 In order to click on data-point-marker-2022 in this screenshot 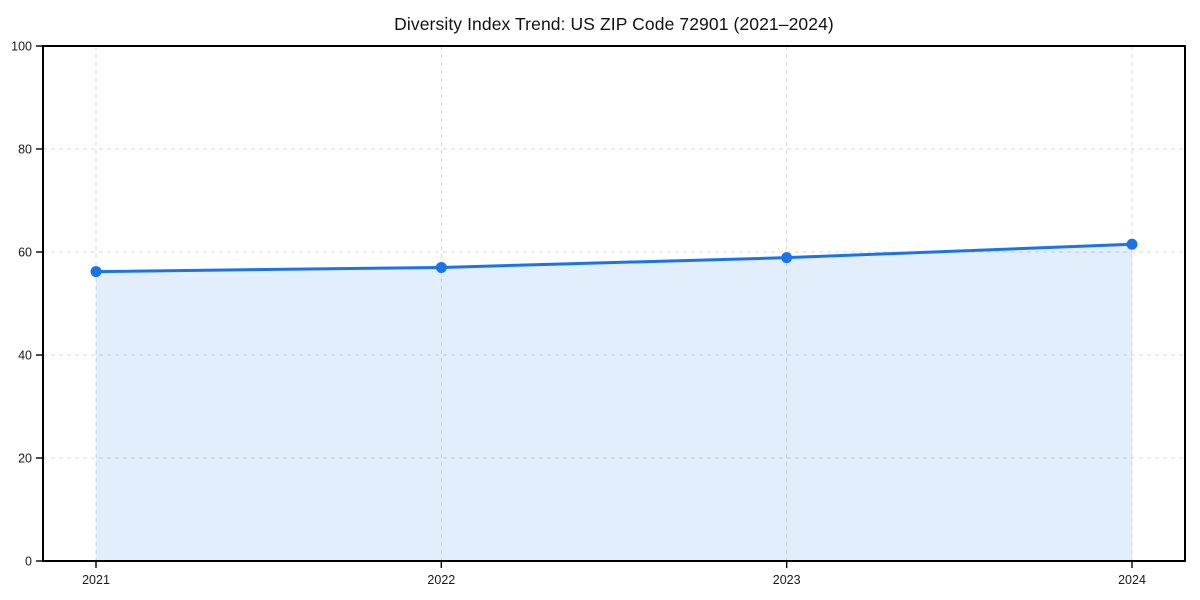, I will do `click(441, 267)`.